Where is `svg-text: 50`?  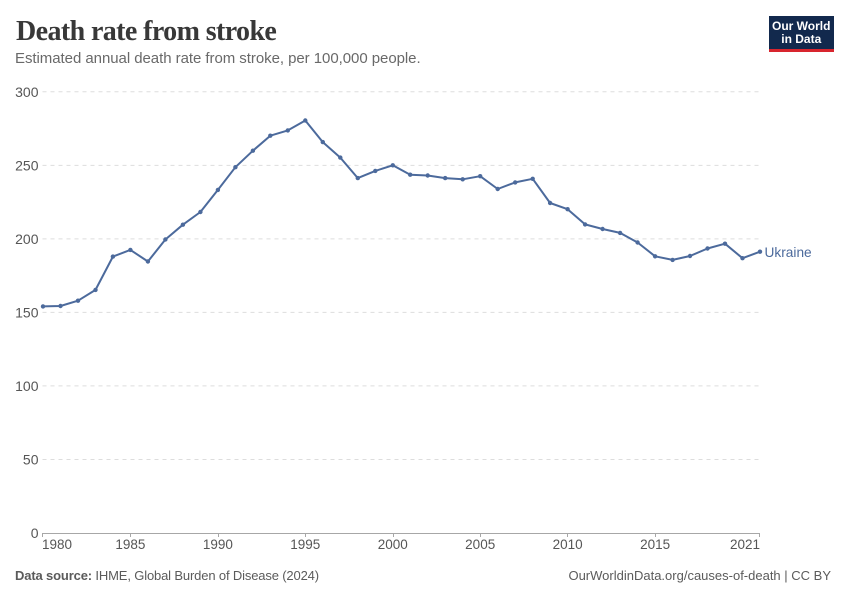 svg-text: 50 is located at coordinates (31, 460).